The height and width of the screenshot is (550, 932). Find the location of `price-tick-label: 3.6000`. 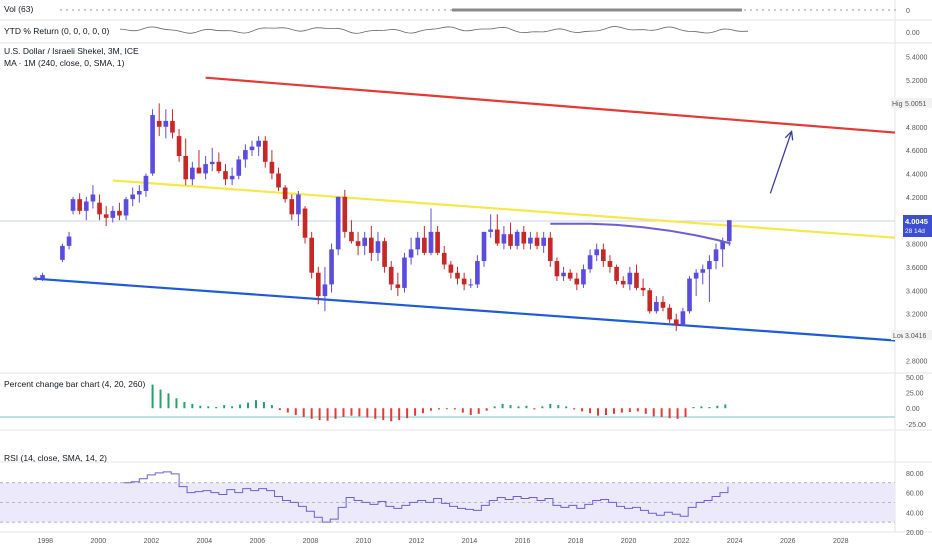

price-tick-label: 3.6000 is located at coordinates (917, 268).